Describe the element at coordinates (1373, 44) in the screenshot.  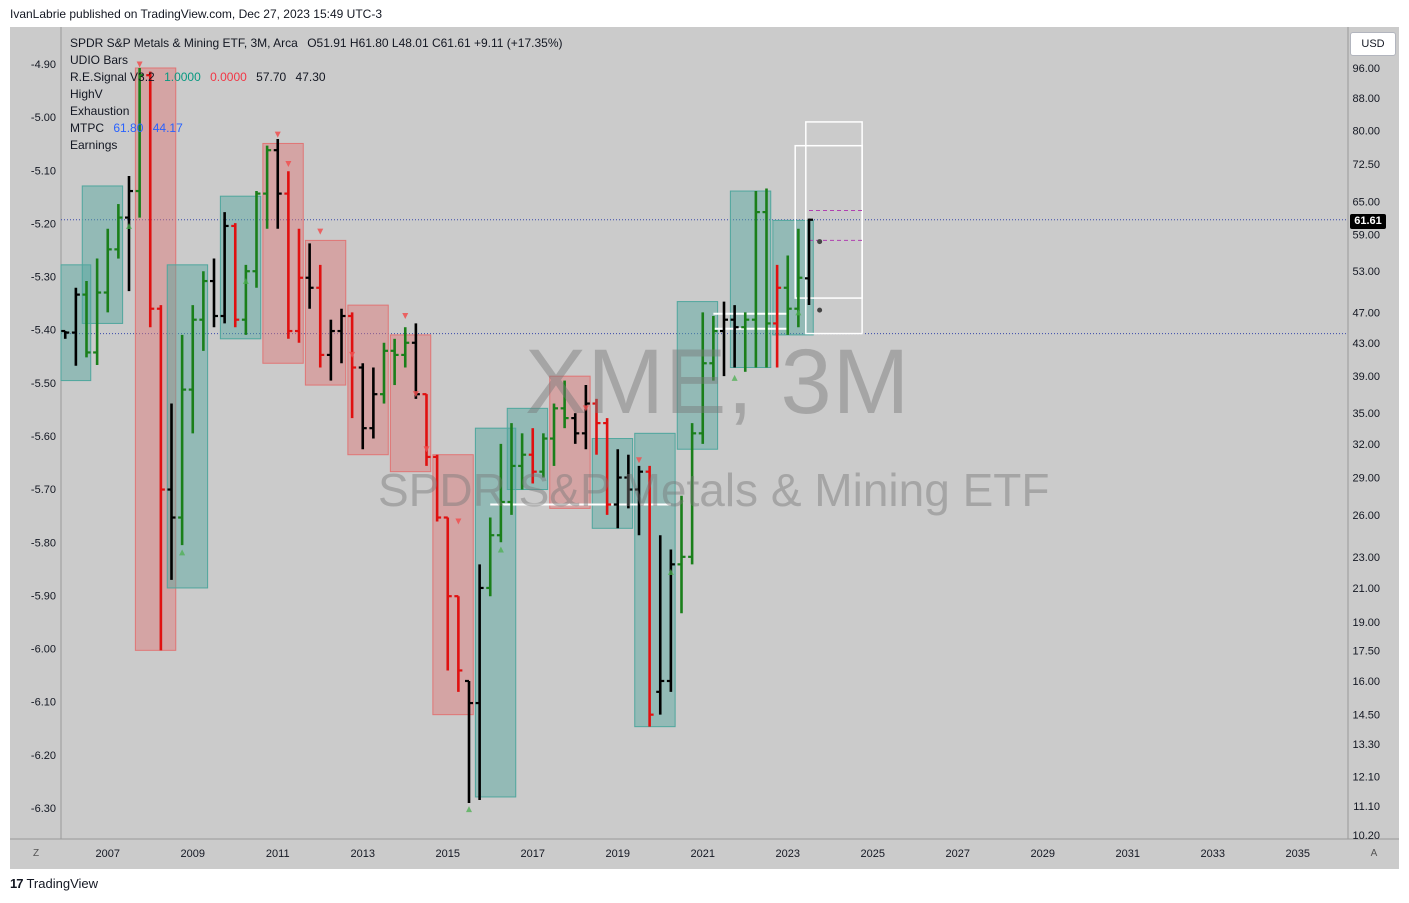
I see `currency-button: USD` at that location.